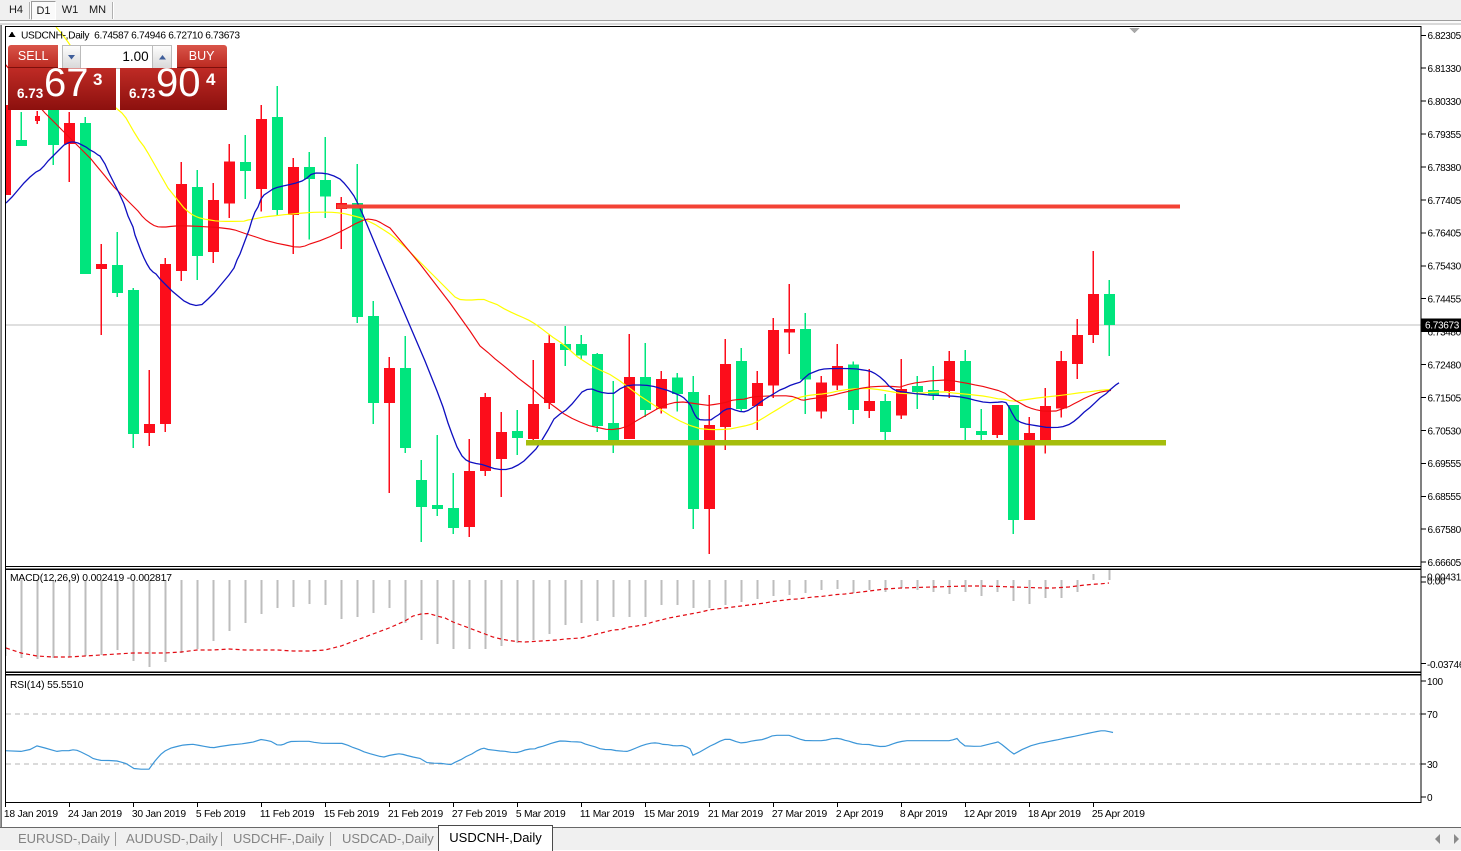 The height and width of the screenshot is (851, 1461). What do you see at coordinates (924, 814) in the screenshot?
I see `svg-text: 8 Apr 2019` at bounding box center [924, 814].